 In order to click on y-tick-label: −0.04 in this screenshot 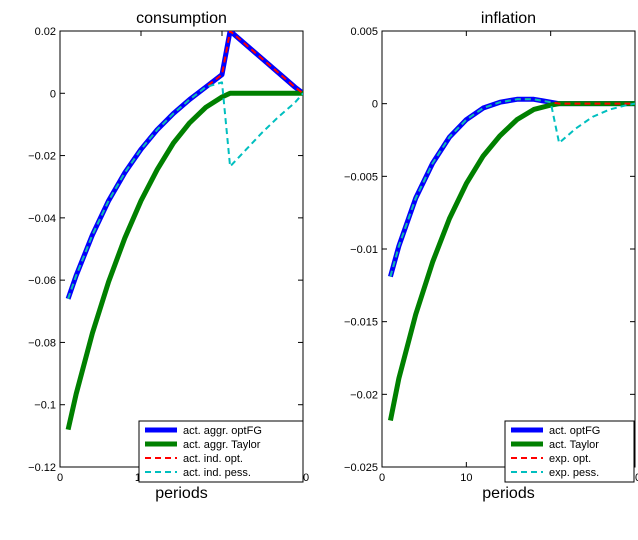, I will do `click(42, 219)`.